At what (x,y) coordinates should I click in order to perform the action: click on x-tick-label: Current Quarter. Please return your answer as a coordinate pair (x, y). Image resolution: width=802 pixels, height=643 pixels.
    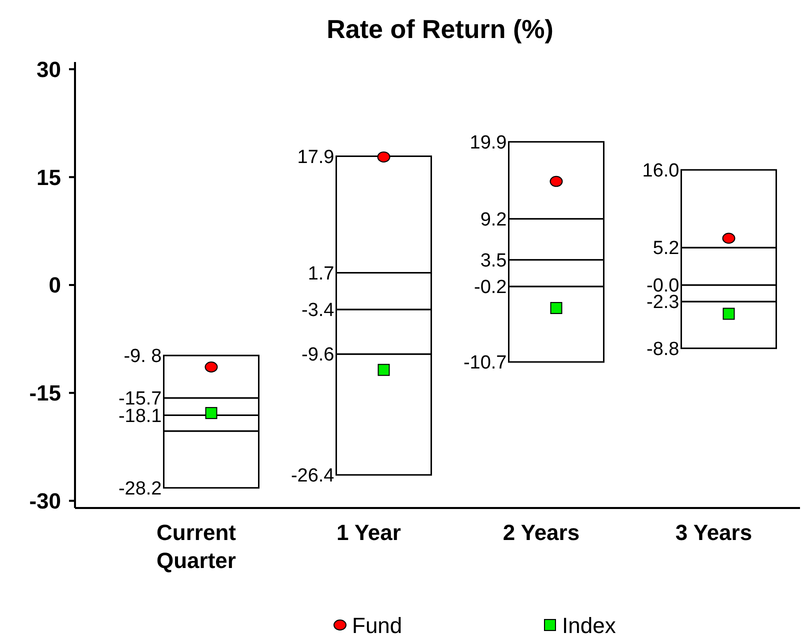
    Looking at the image, I should click on (196, 546).